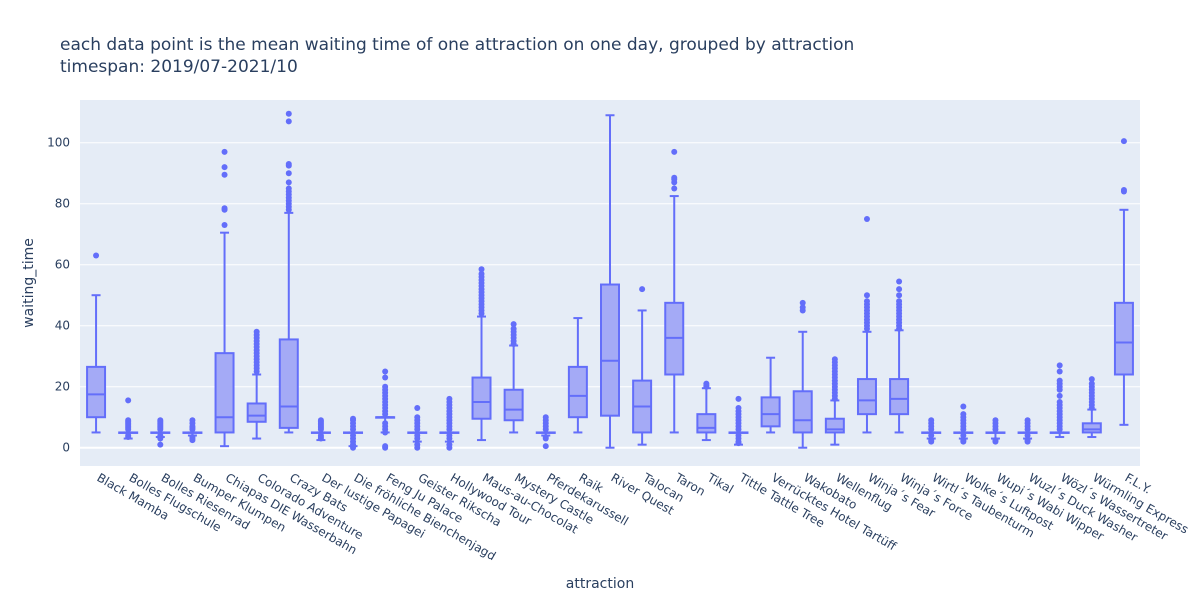 Image resolution: width=1200 pixels, height=600 pixels. What do you see at coordinates (58, 295) in the screenshot?
I see `y-tick-labels: 0 20 40 60 80 100` at bounding box center [58, 295].